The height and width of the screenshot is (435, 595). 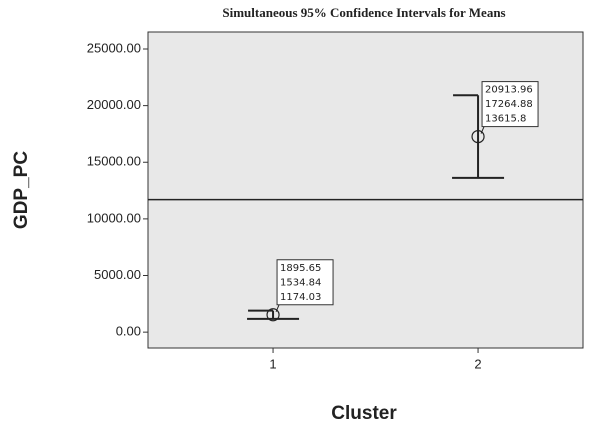 I want to click on y-tick-label: 25000.00, so click(x=114, y=47).